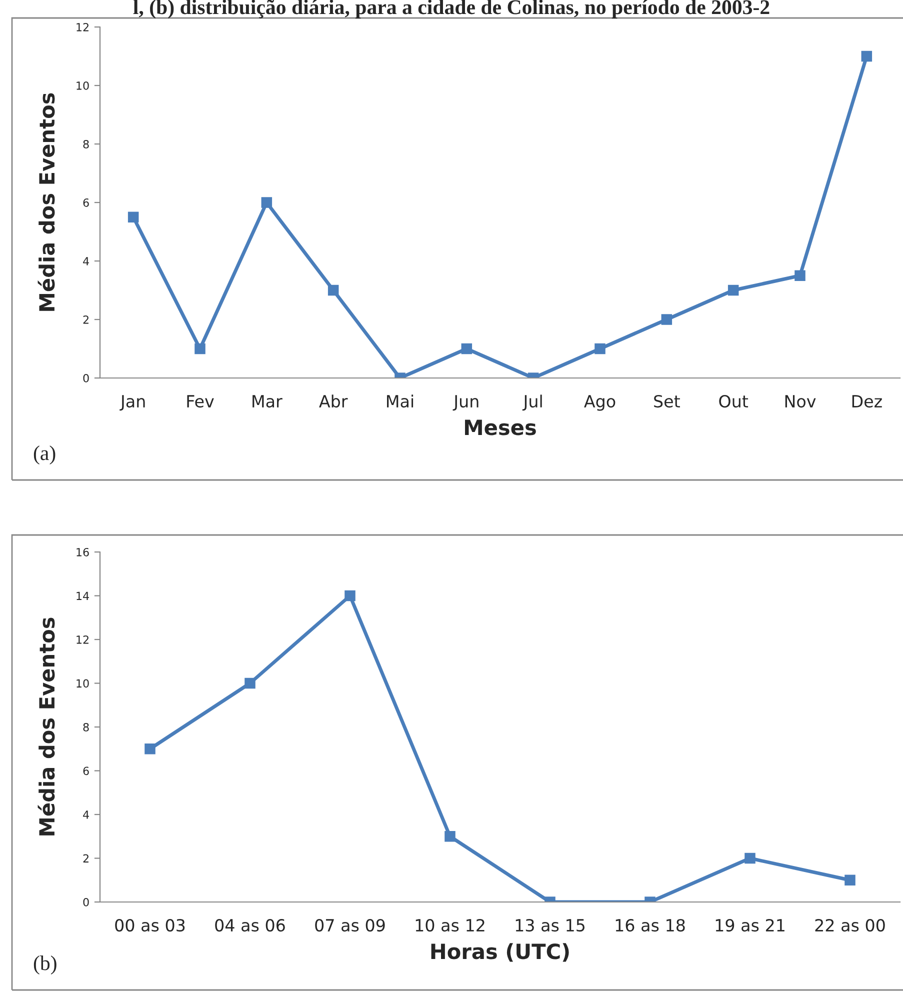 This screenshot has height=997, width=903. I want to click on text: (b), so click(45, 965).